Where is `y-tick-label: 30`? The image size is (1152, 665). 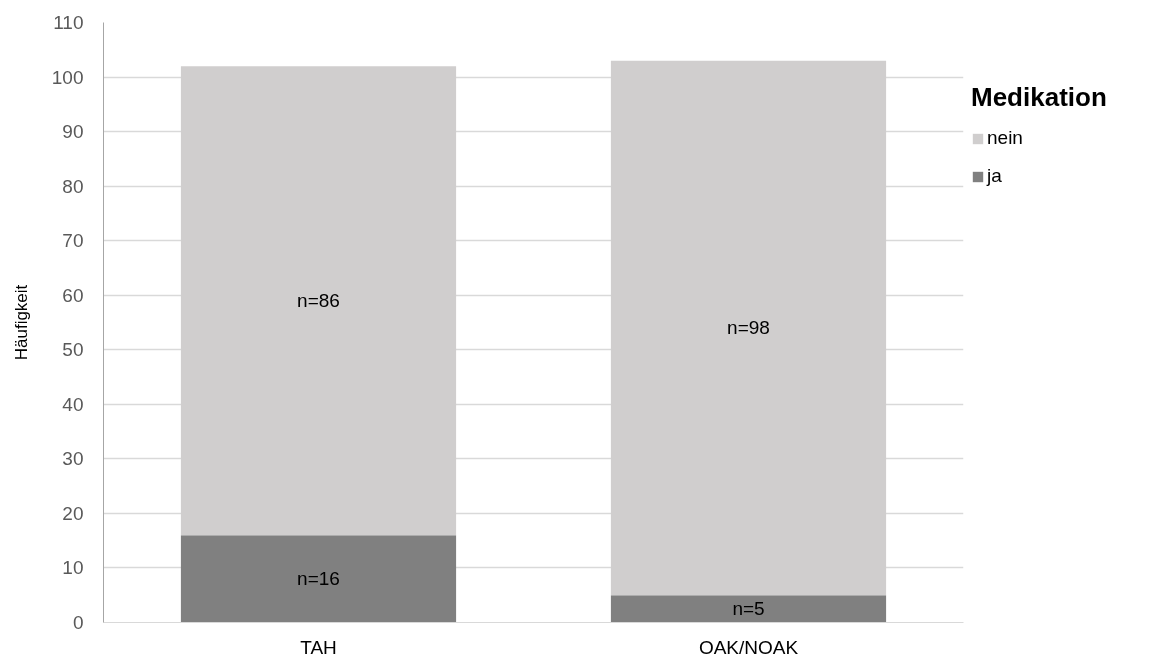 y-tick-label: 30 is located at coordinates (73, 459).